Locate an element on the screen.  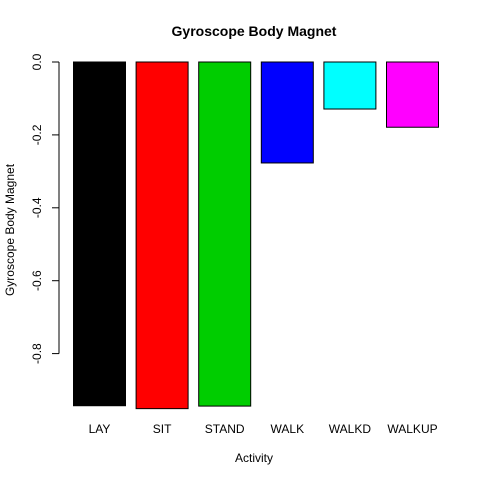
x-tick-label-walkd: WALKD is located at coordinates (350, 429).